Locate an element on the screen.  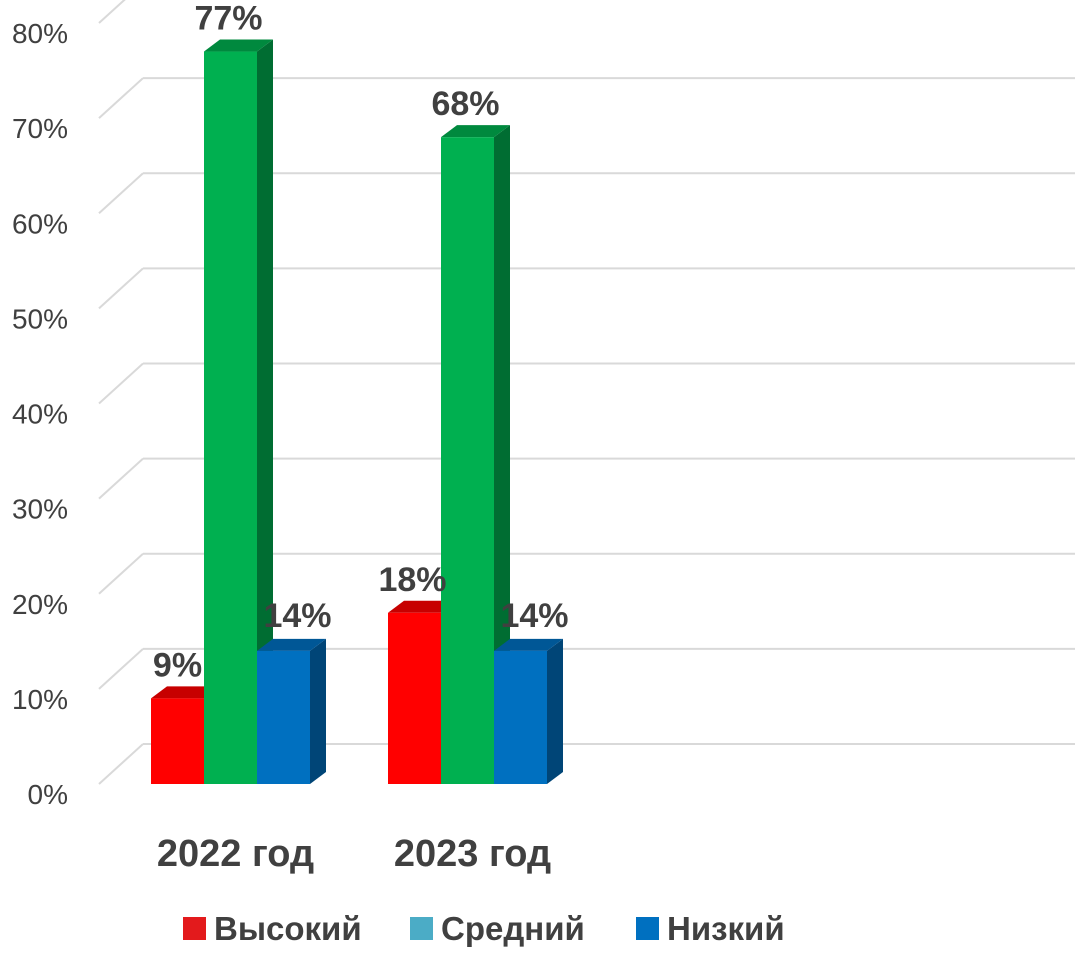
legend-item: Высокий is located at coordinates (272, 928).